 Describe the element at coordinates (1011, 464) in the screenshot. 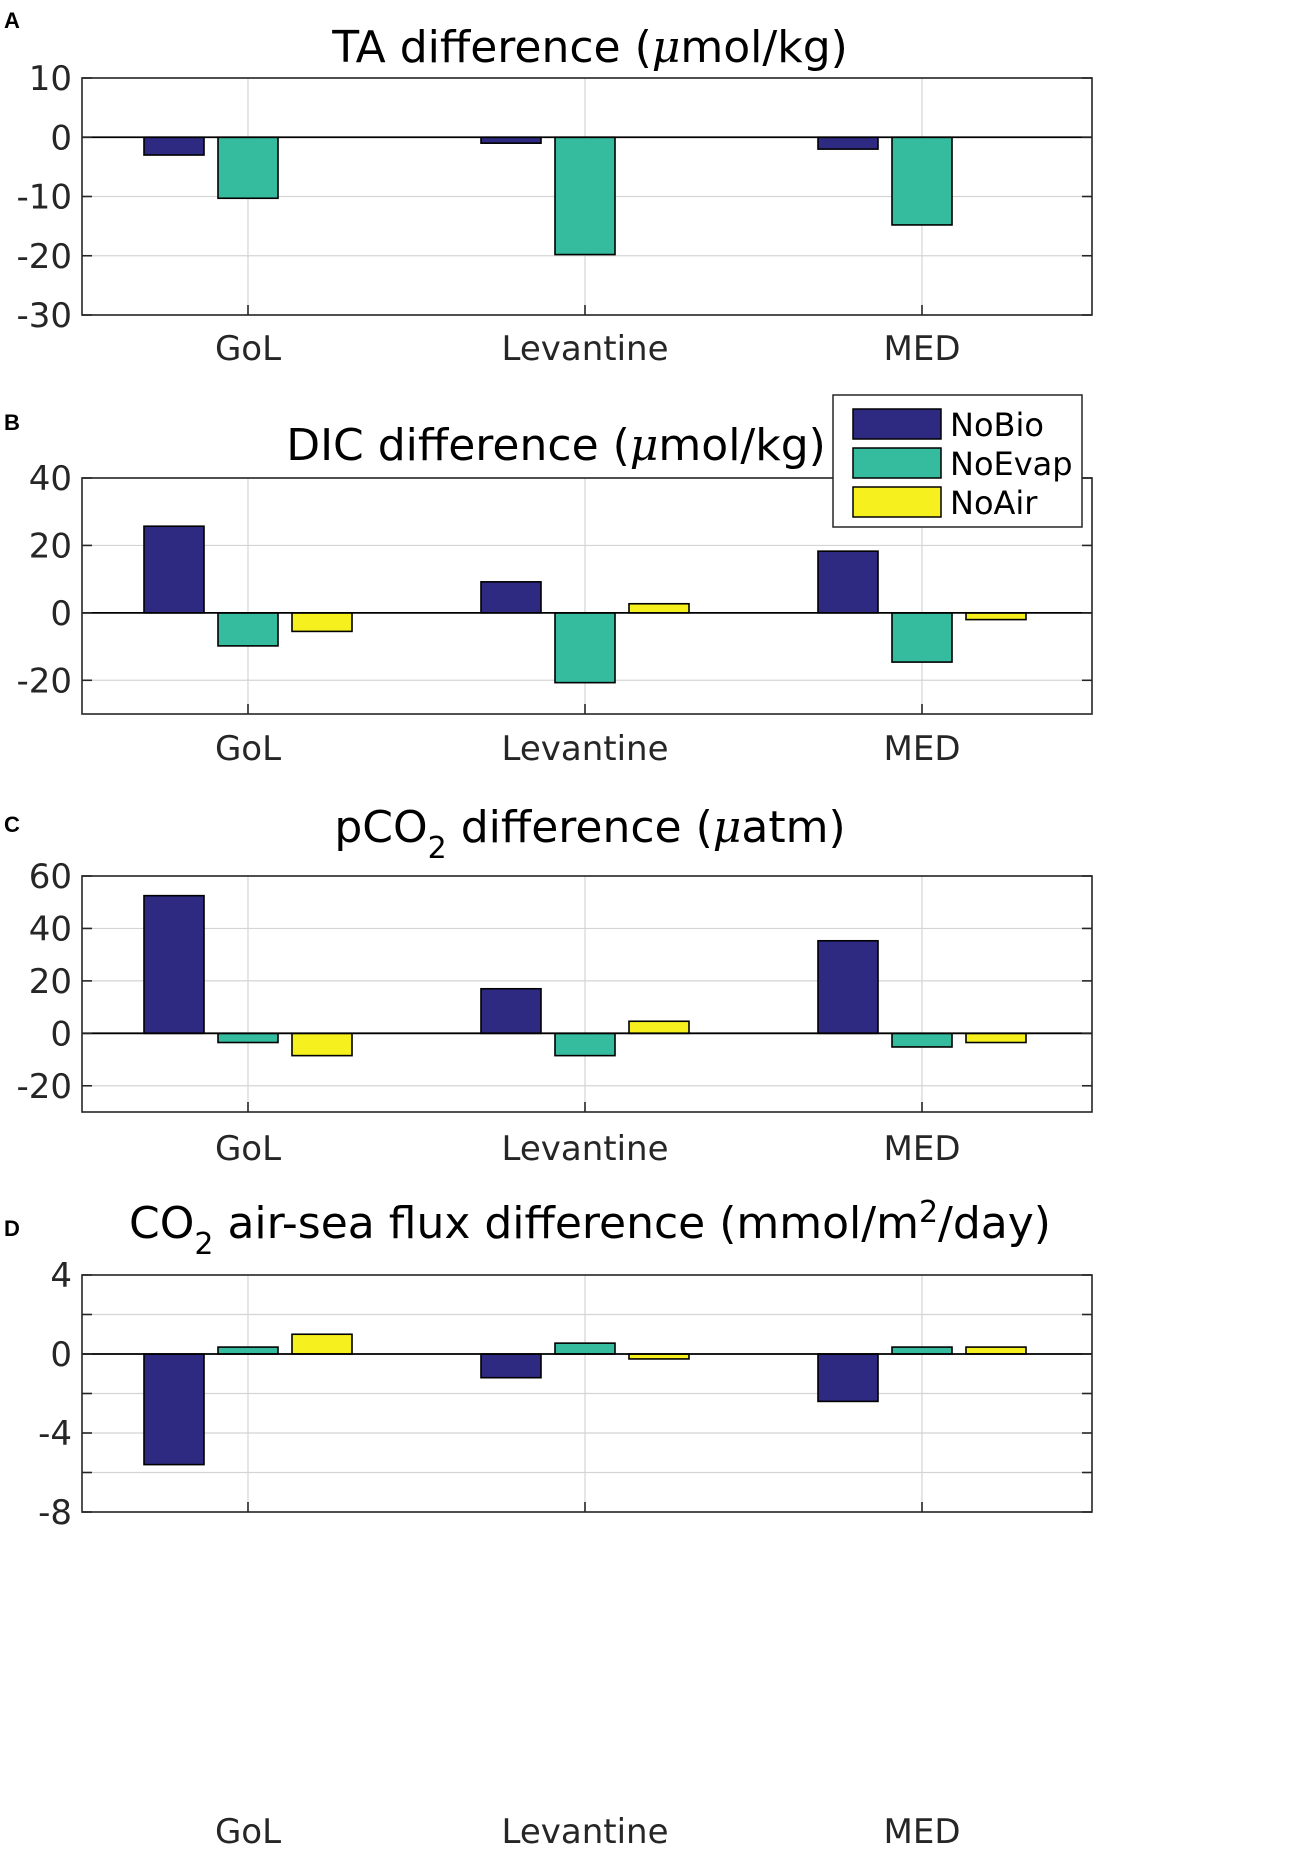

I see `legend-label-noevap: NoEvap` at that location.